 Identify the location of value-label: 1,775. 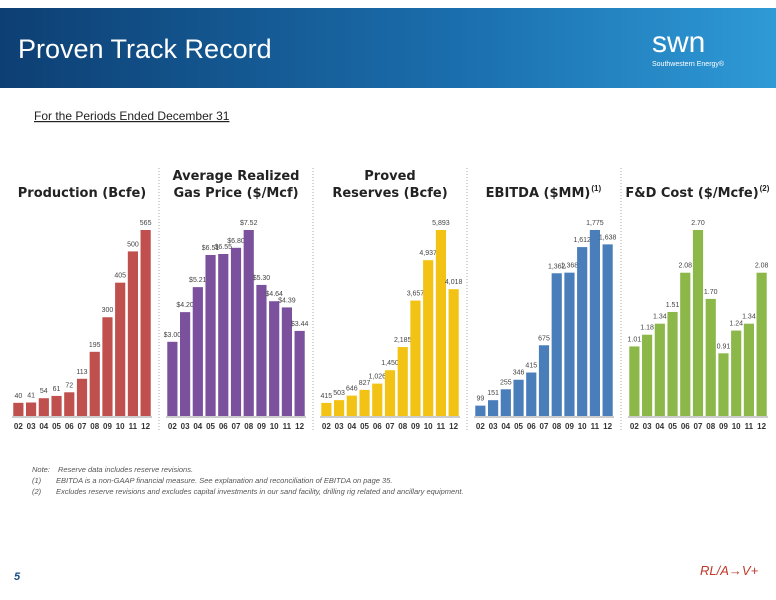
(595, 223).